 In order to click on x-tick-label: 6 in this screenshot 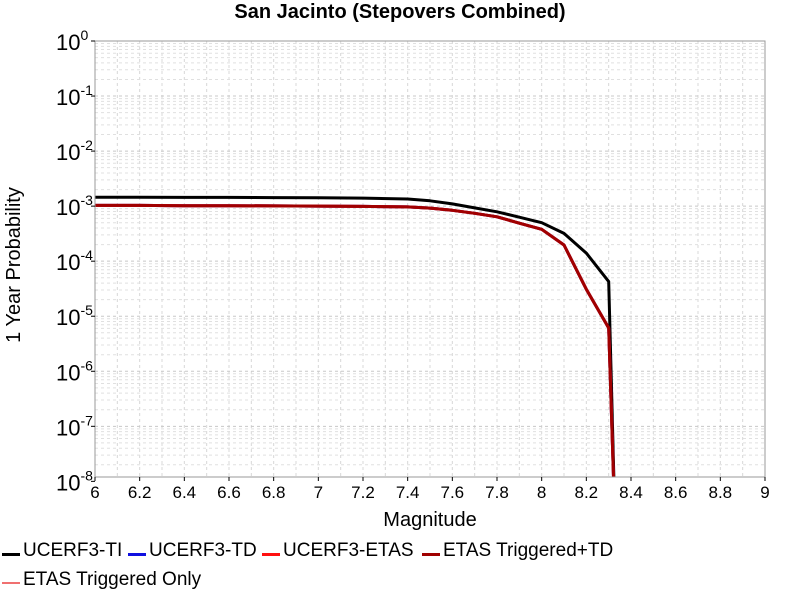, I will do `click(94, 492)`.